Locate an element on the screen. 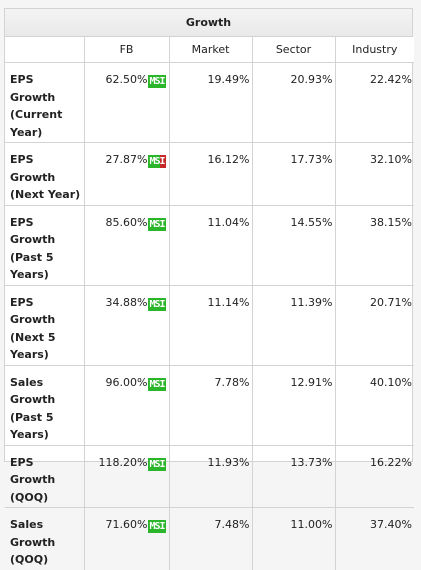  industry-value: 38.15% is located at coordinates (374, 245).